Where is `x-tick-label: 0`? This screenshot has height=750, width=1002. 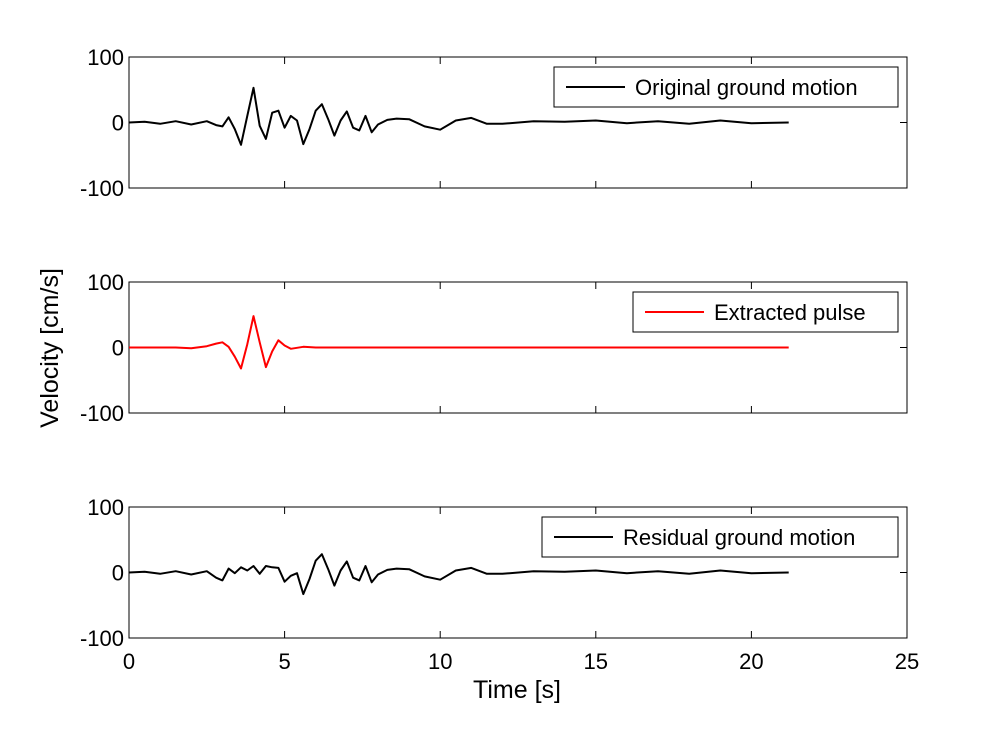
x-tick-label: 0 is located at coordinates (129, 661).